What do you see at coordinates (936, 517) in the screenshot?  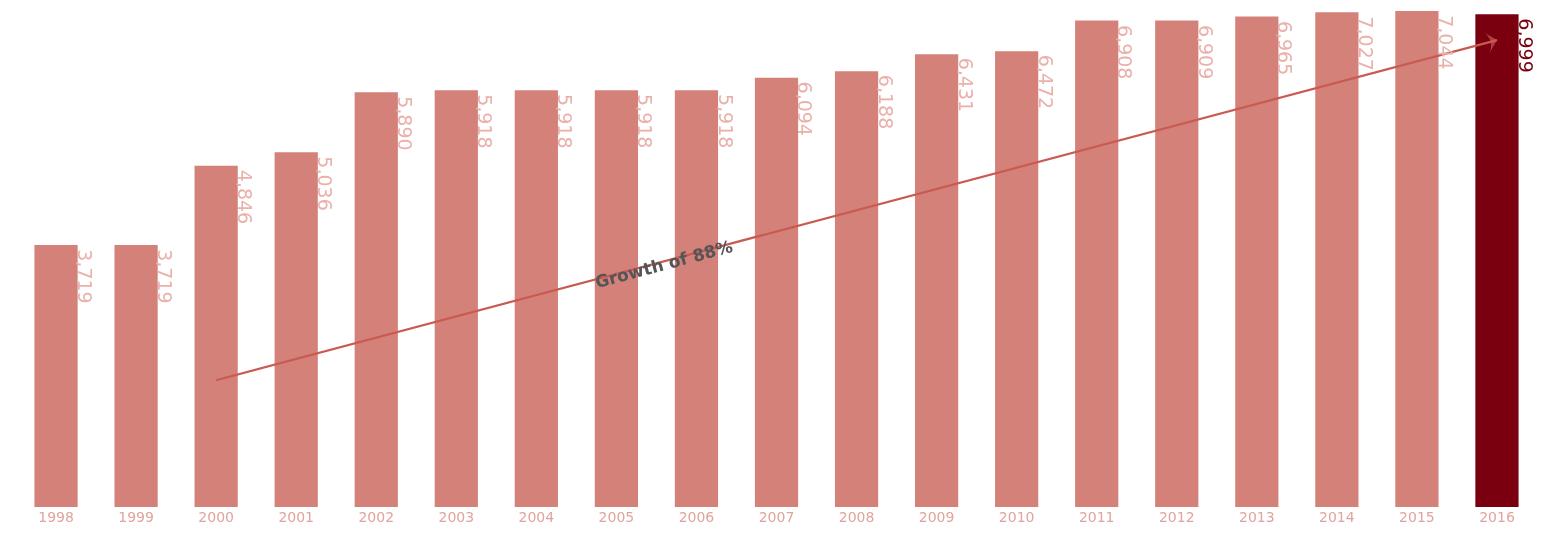 I see `x-tick-label: 2009` at bounding box center [936, 517].